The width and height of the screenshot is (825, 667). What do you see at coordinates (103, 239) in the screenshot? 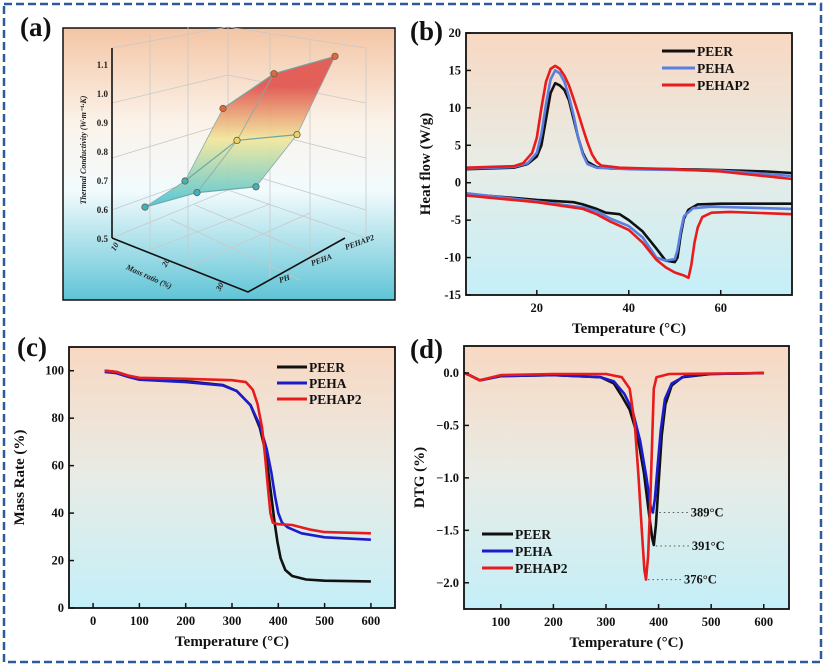
I see `z-tick-label: 0.5` at bounding box center [103, 239].